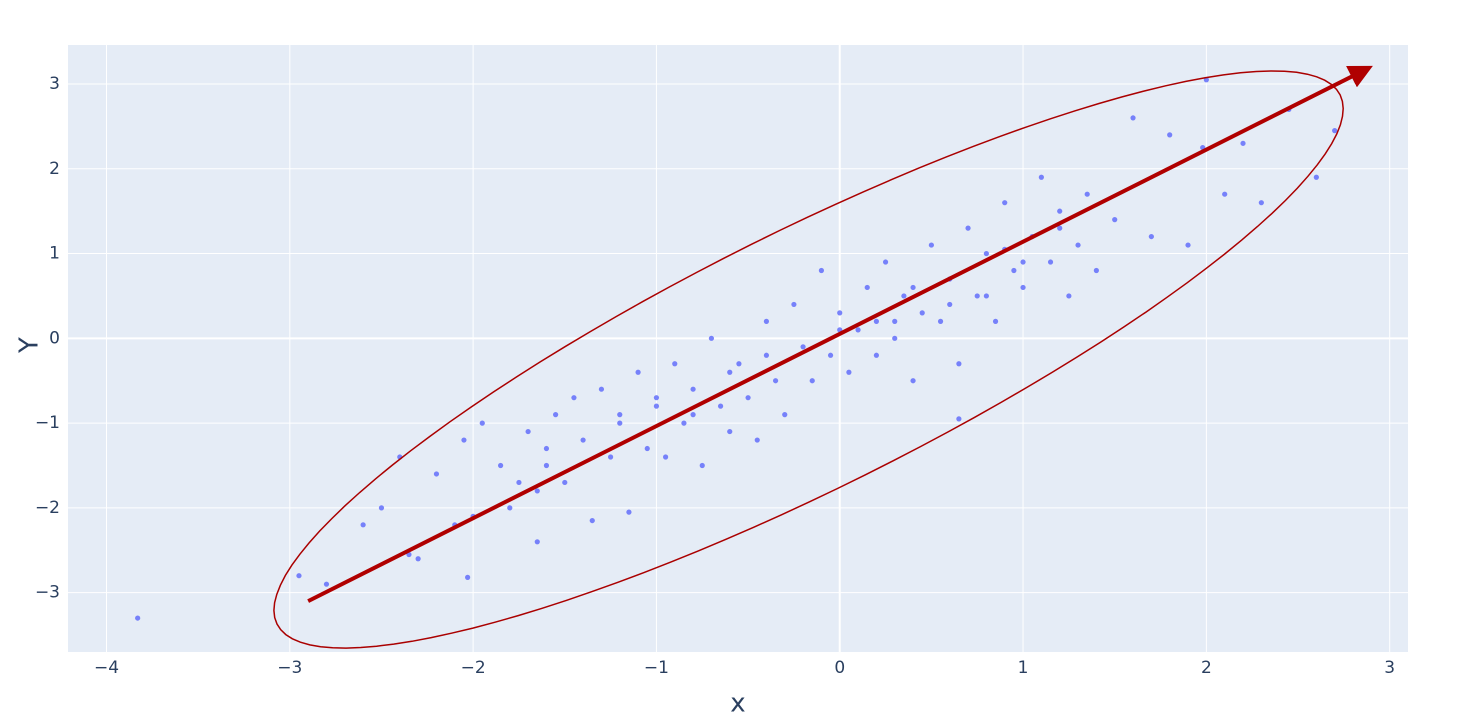 This screenshot has width=1472, height=720. I want to click on x-tick-label: 0, so click(839, 668).